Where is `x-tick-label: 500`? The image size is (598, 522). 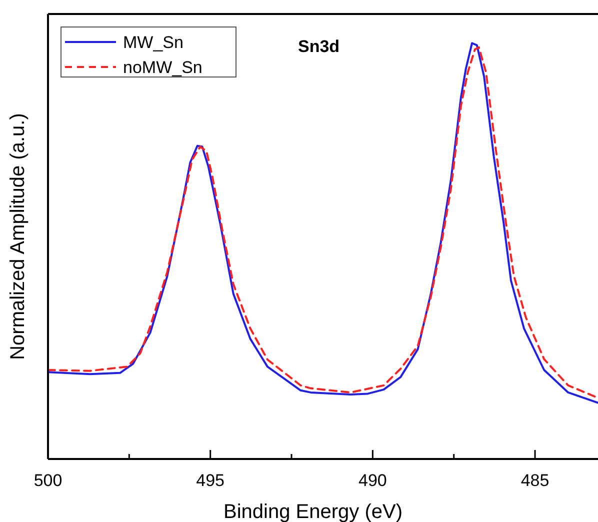
x-tick-label: 500 is located at coordinates (48, 480).